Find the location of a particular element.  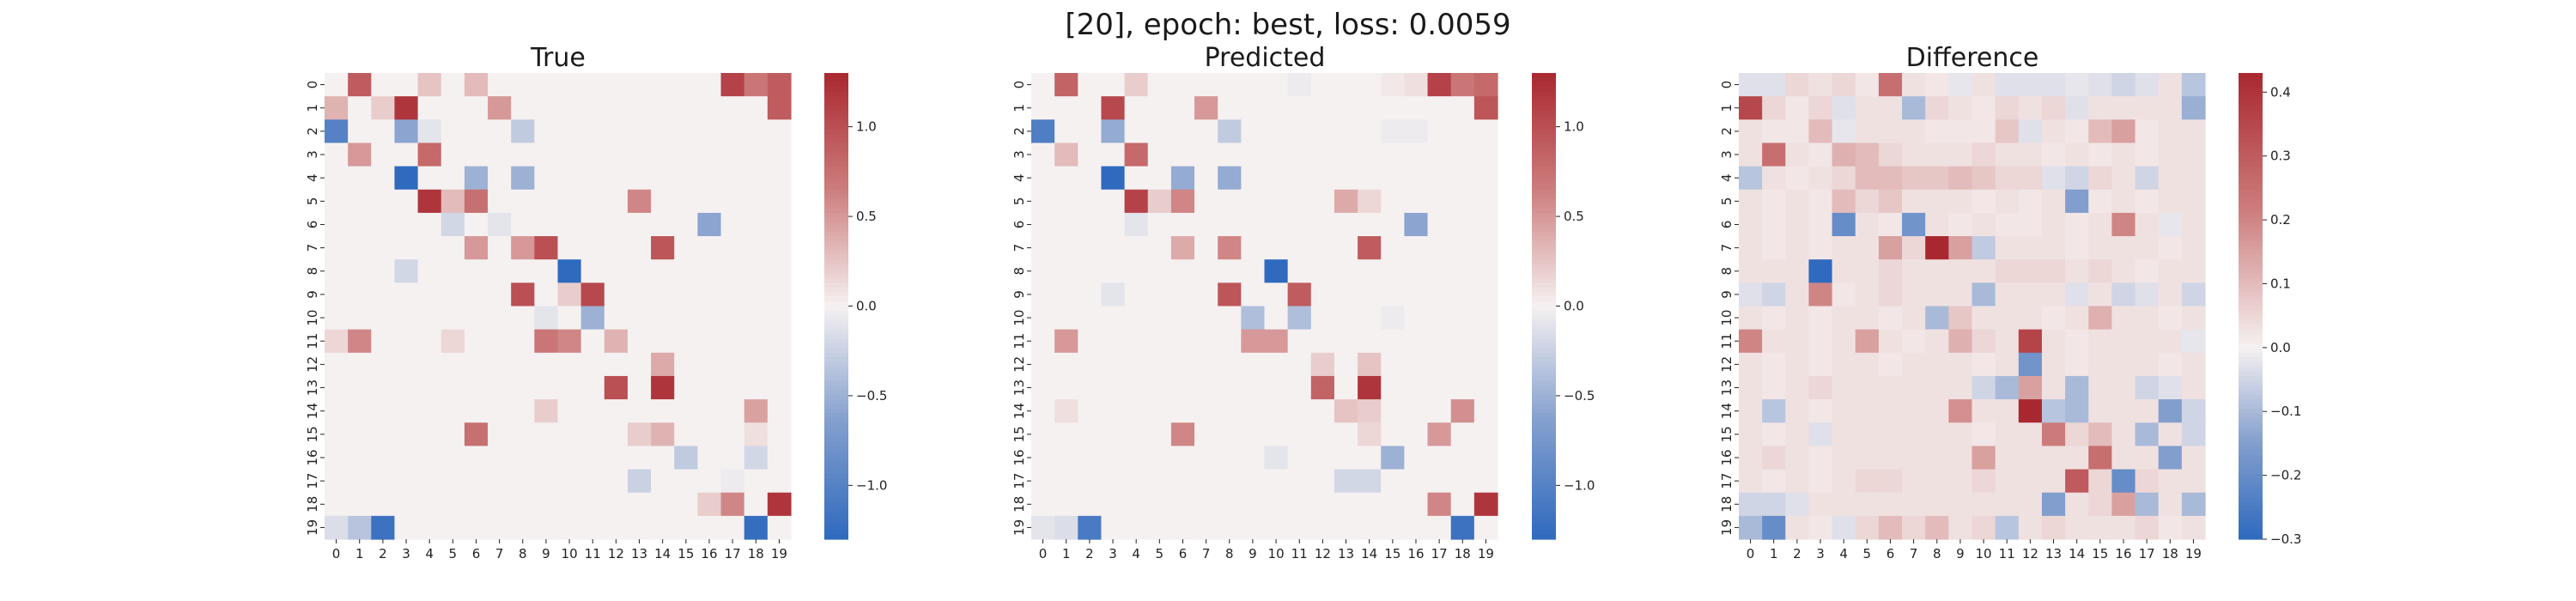

difference-x-tick-label: 4 is located at coordinates (1843, 554).